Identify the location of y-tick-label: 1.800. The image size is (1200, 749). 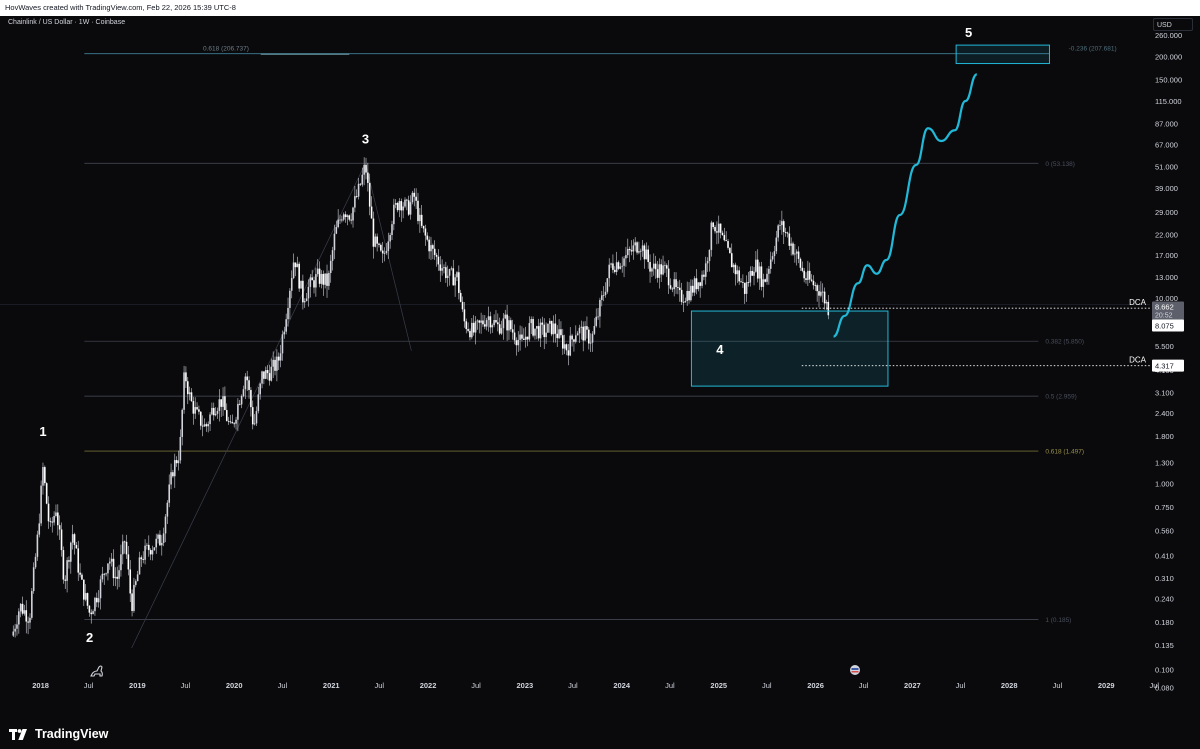
(1164, 436).